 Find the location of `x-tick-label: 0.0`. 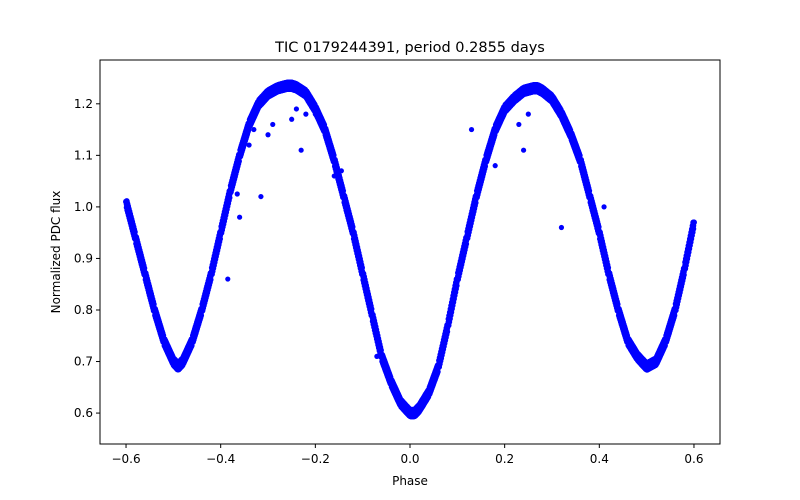

x-tick-label: 0.0 is located at coordinates (409, 459).